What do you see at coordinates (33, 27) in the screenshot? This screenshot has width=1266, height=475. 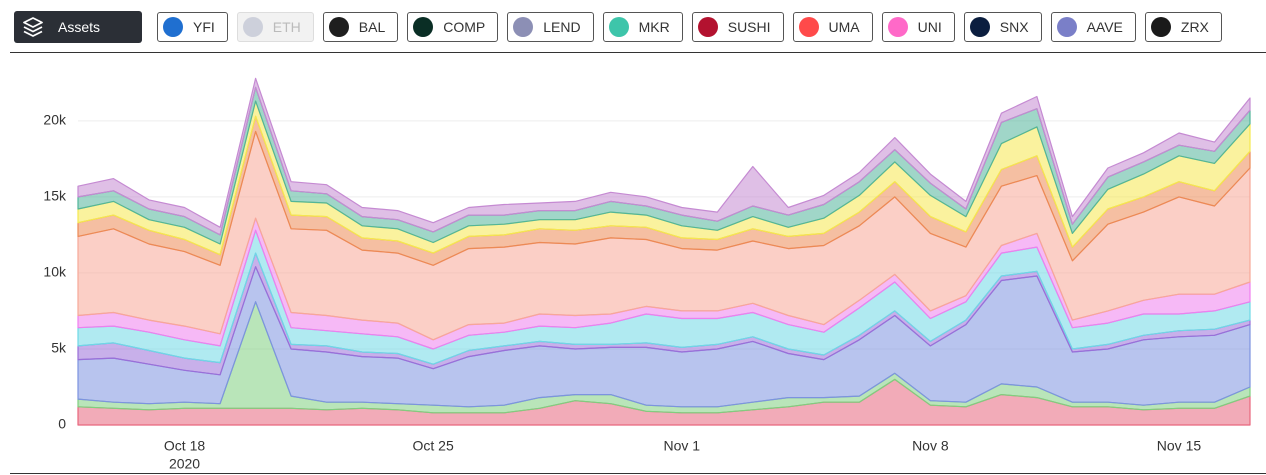 I see `stack-icon` at bounding box center [33, 27].